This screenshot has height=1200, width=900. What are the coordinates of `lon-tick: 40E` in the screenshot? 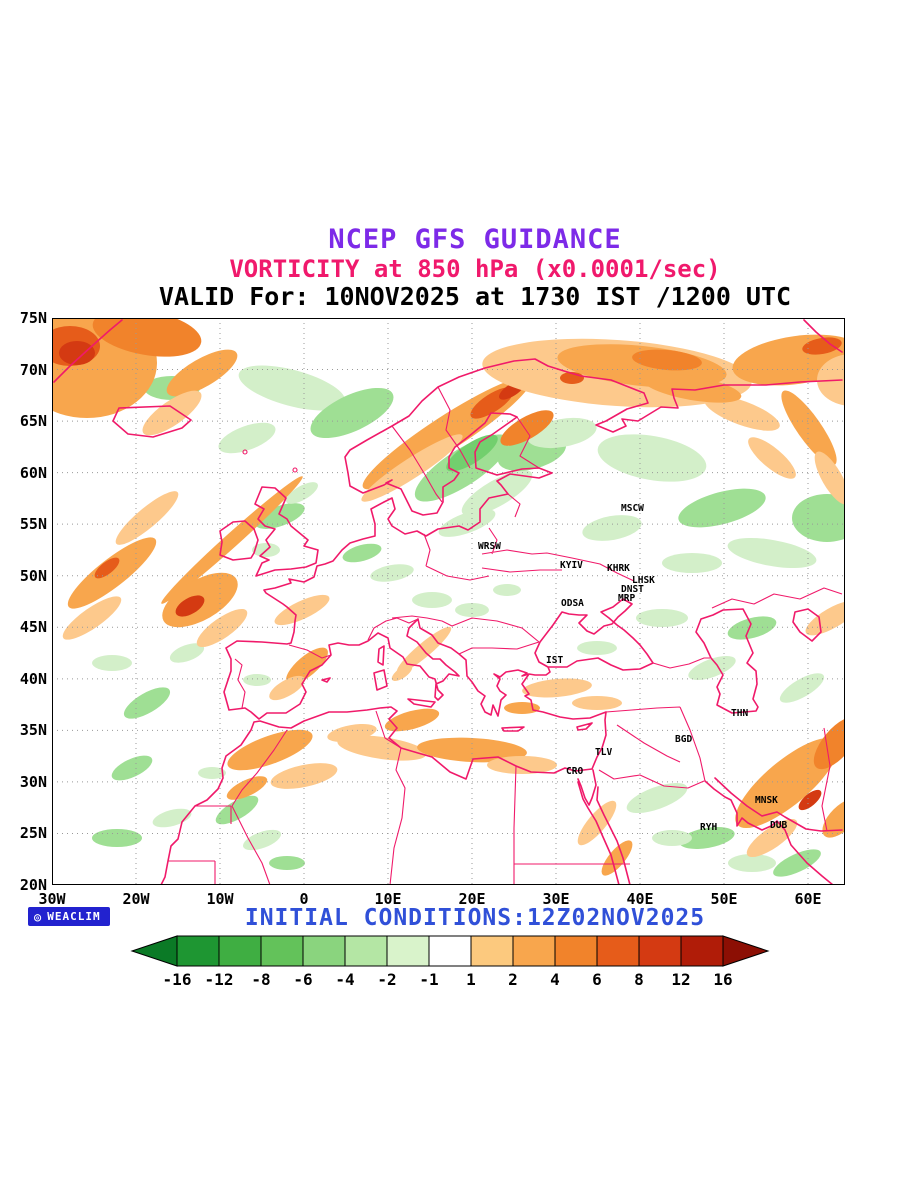 It's located at (640, 899).